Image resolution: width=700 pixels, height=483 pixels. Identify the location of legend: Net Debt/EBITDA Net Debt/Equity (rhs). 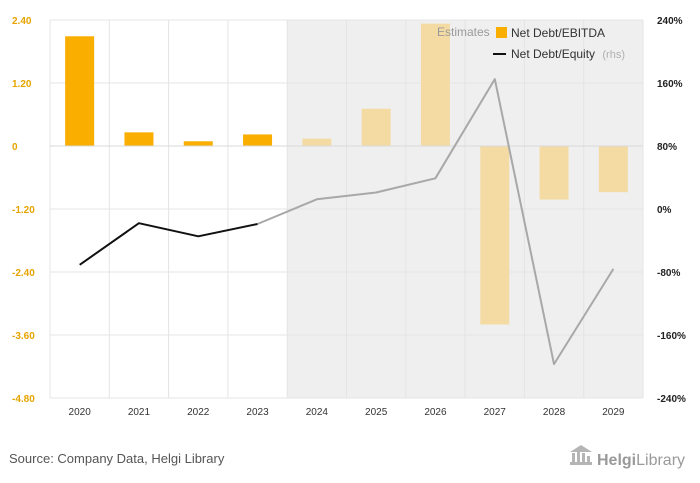
(559, 43).